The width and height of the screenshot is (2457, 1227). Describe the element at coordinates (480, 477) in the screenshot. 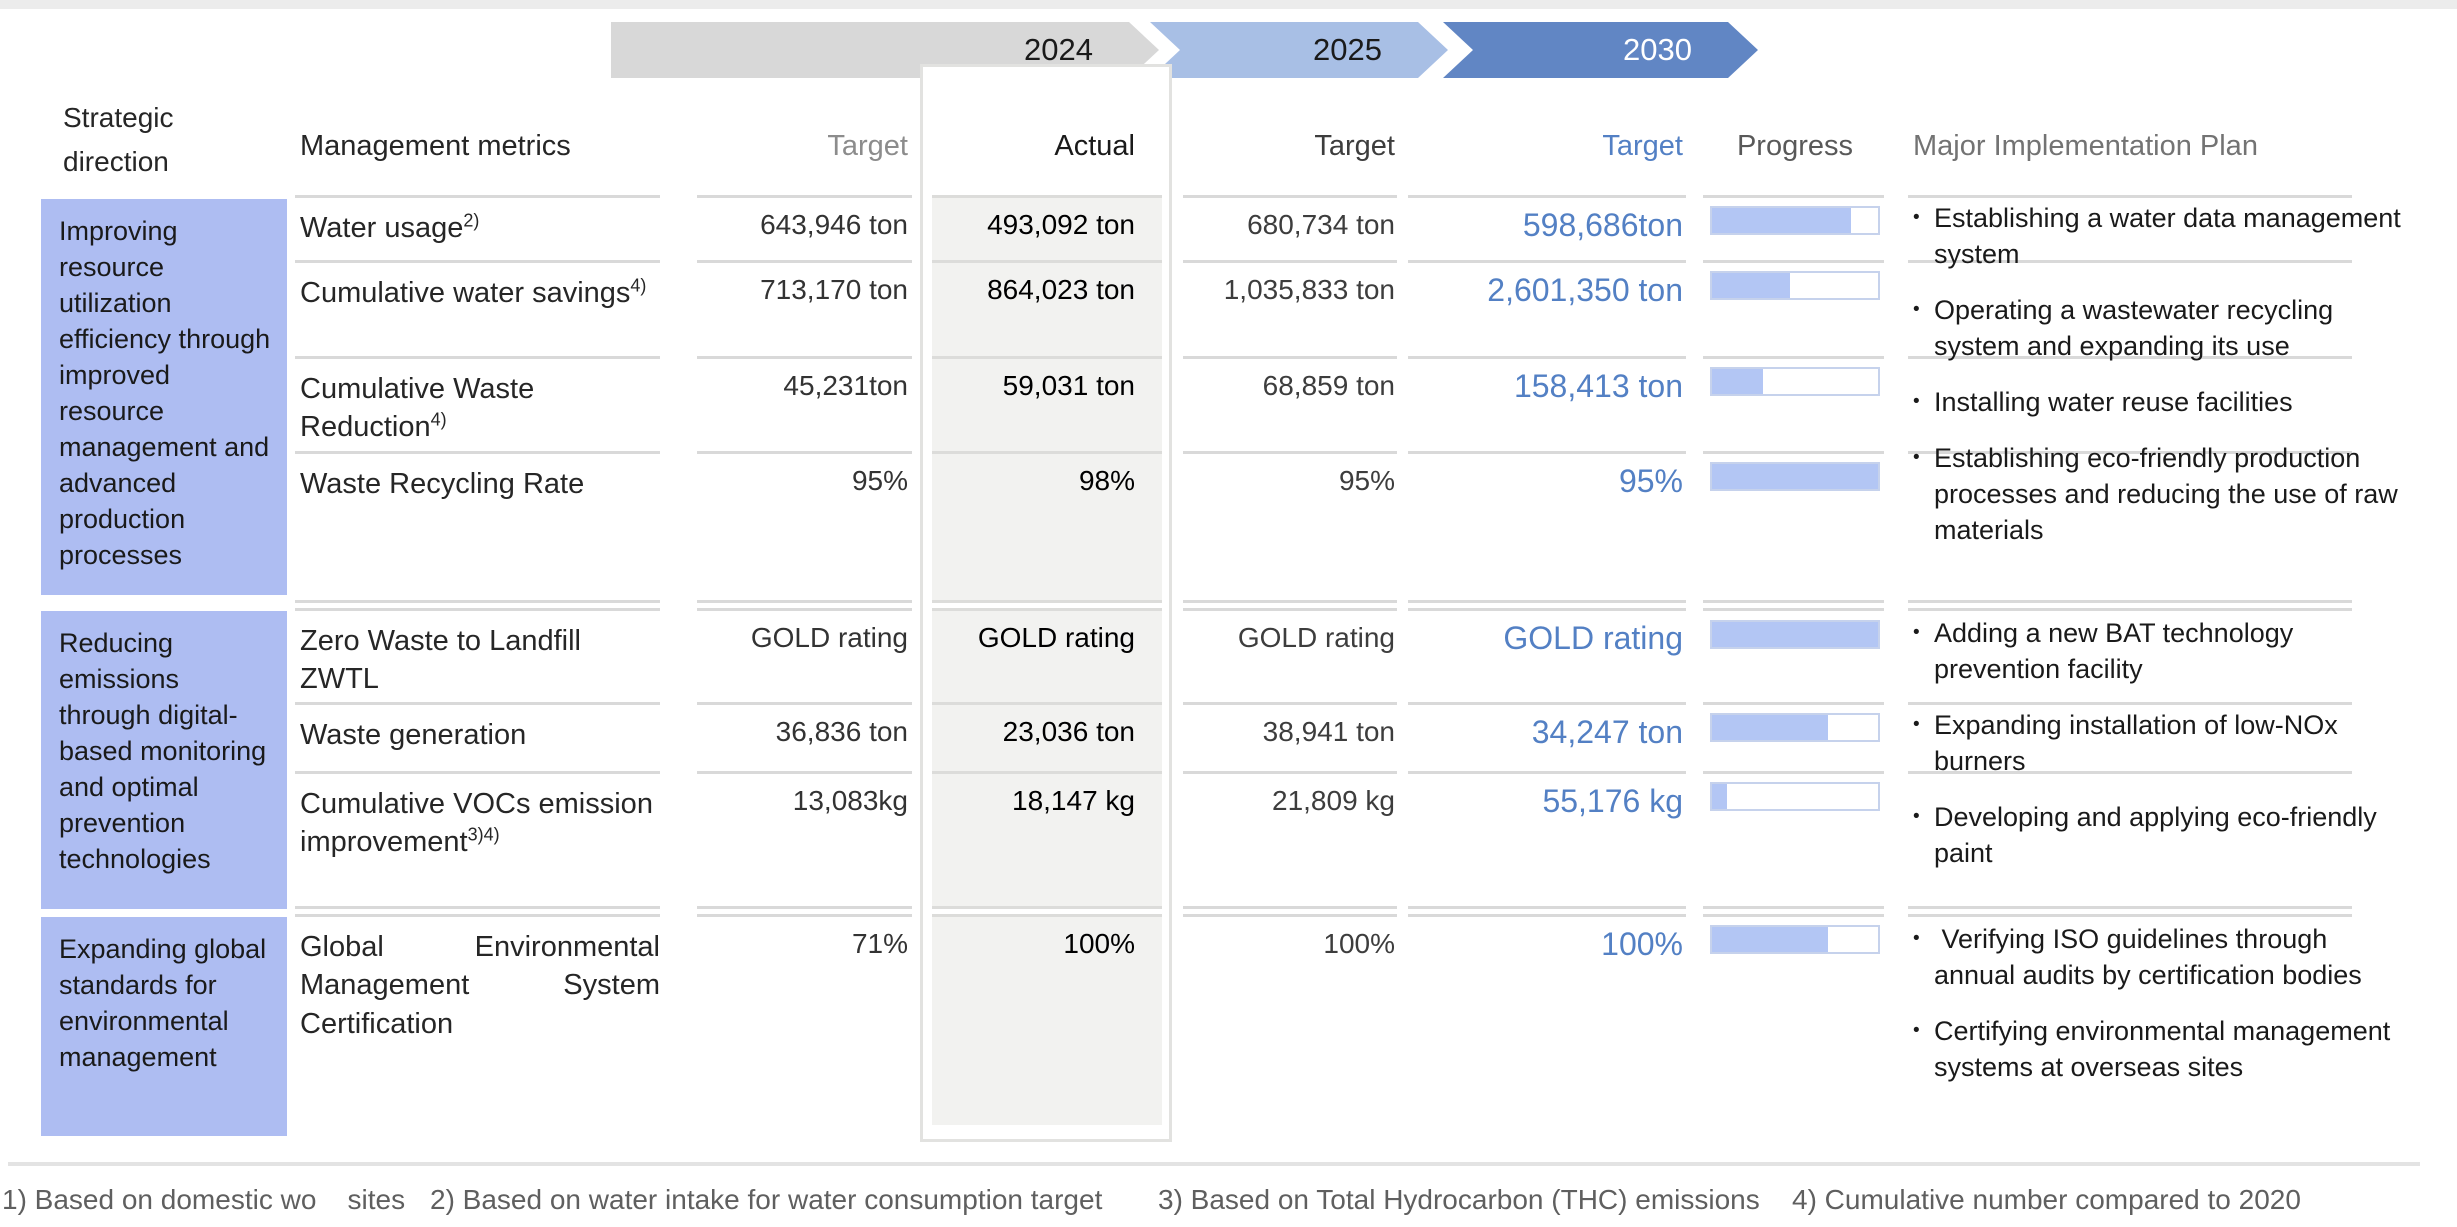

I see `metric-label: Waste Recycling Rate` at that location.